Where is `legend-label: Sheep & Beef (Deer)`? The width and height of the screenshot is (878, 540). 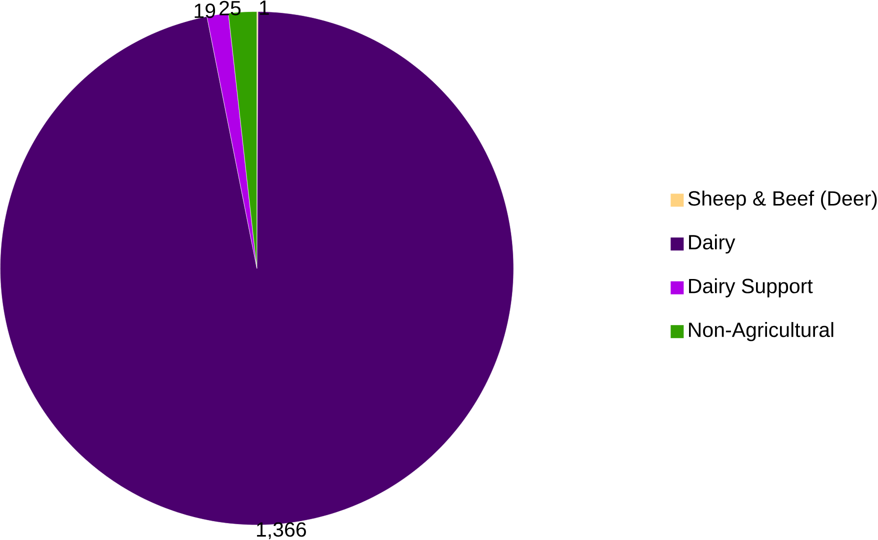
legend-label: Sheep & Beef (Deer) is located at coordinates (782, 200).